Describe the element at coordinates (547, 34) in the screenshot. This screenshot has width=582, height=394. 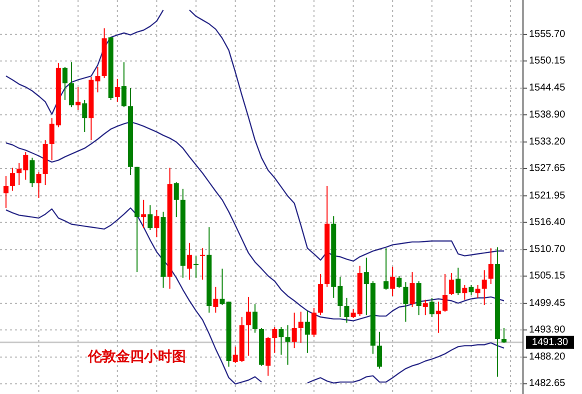
I see `y-tick-label: 1555.70` at that location.